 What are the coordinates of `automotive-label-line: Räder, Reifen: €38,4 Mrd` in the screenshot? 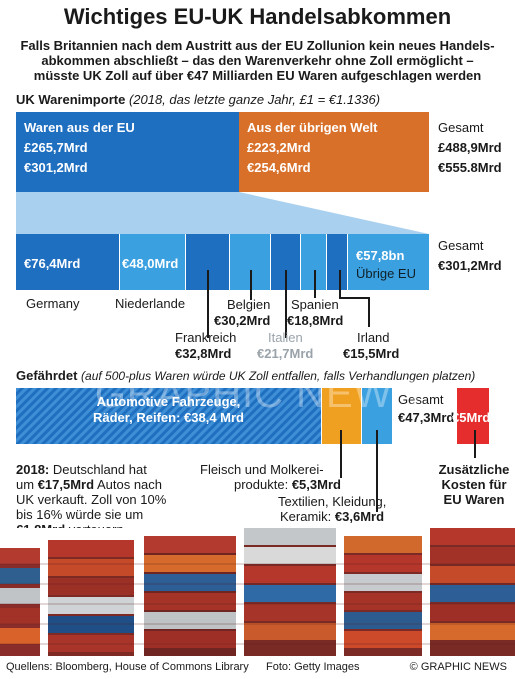 It's located at (168, 417).